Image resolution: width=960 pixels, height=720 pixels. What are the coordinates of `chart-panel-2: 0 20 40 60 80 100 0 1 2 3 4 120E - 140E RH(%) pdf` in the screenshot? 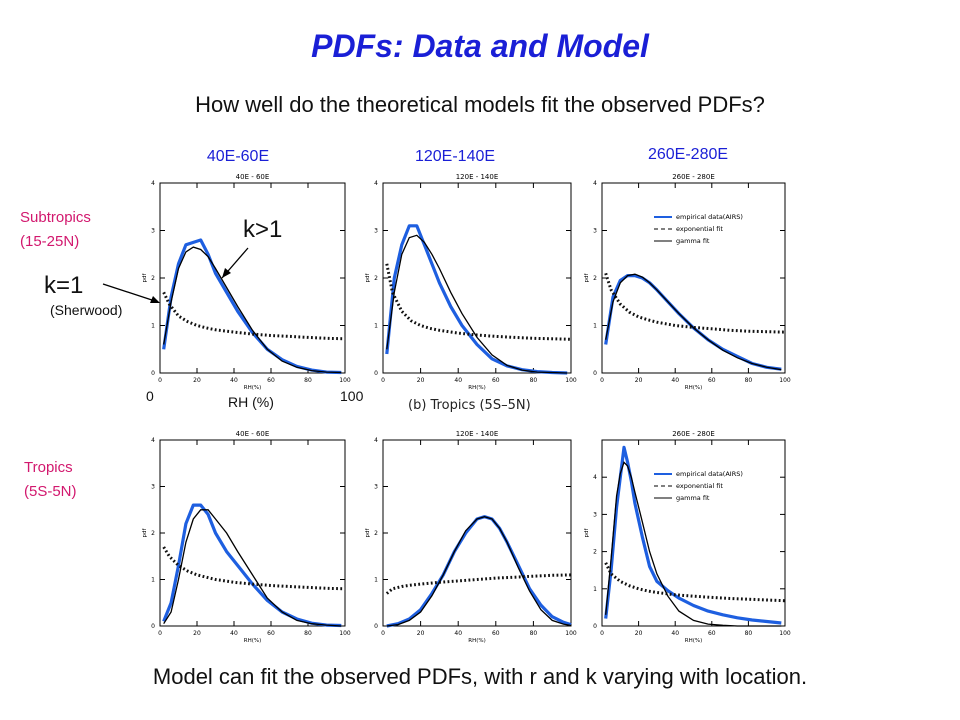 It's located at (471, 282).